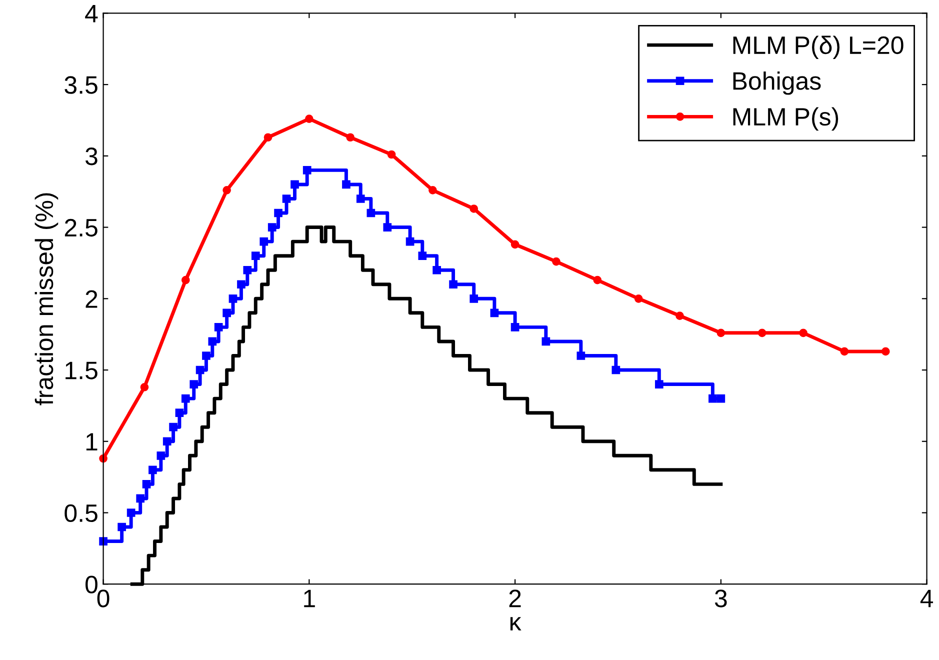  Describe the element at coordinates (927, 599) in the screenshot. I see `x-tick-label: 4` at that location.